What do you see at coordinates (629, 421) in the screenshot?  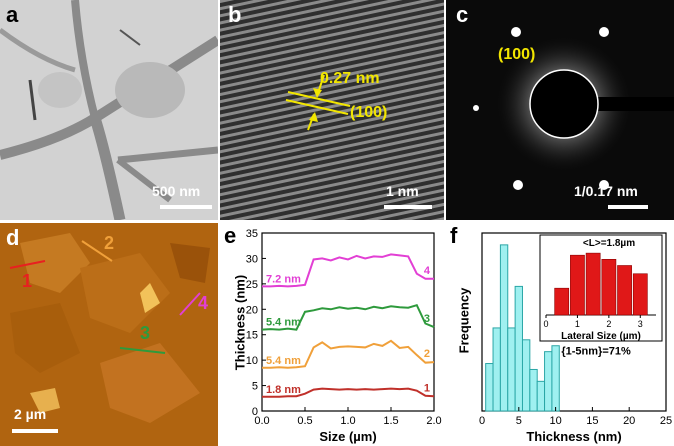 I see `x-tick-label: 20` at bounding box center [629, 421].